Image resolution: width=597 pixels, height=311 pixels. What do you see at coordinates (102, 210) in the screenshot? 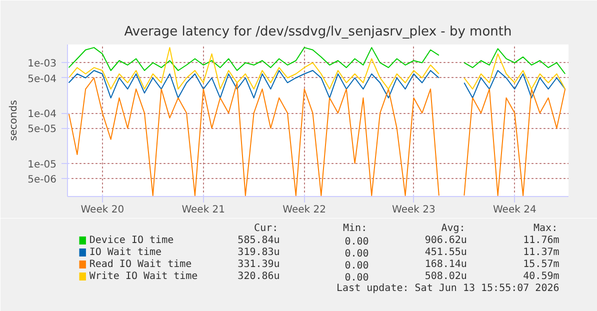
I see `x-tick-label: Week 20` at bounding box center [102, 210].